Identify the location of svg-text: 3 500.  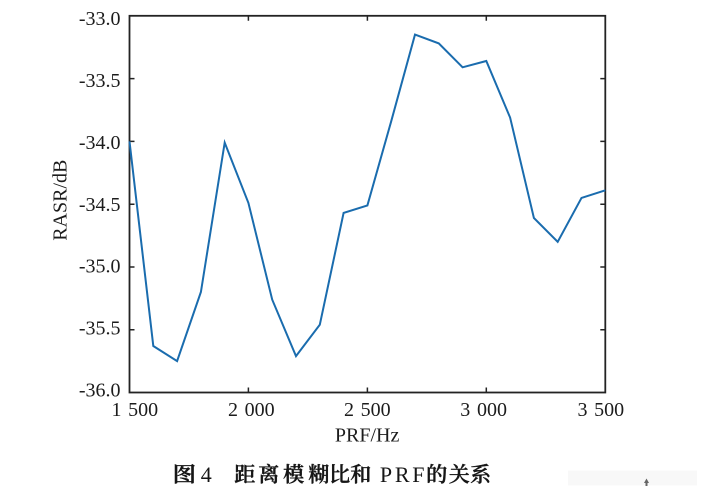
(600, 410).